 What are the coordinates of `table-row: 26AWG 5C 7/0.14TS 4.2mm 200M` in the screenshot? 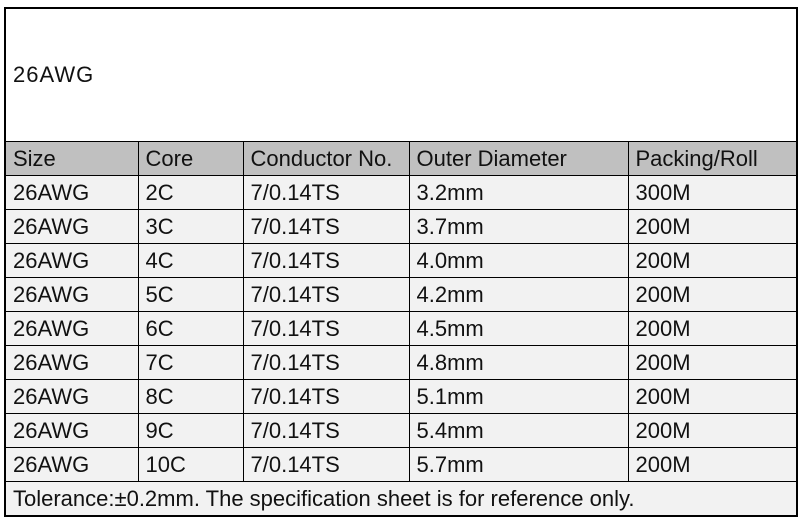 It's located at (401, 294).